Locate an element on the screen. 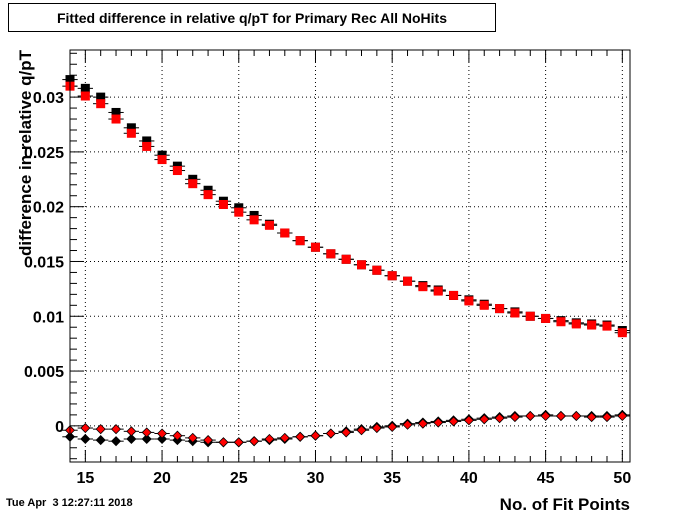 The image size is (700, 514). x-tick-label: 35 is located at coordinates (392, 478).